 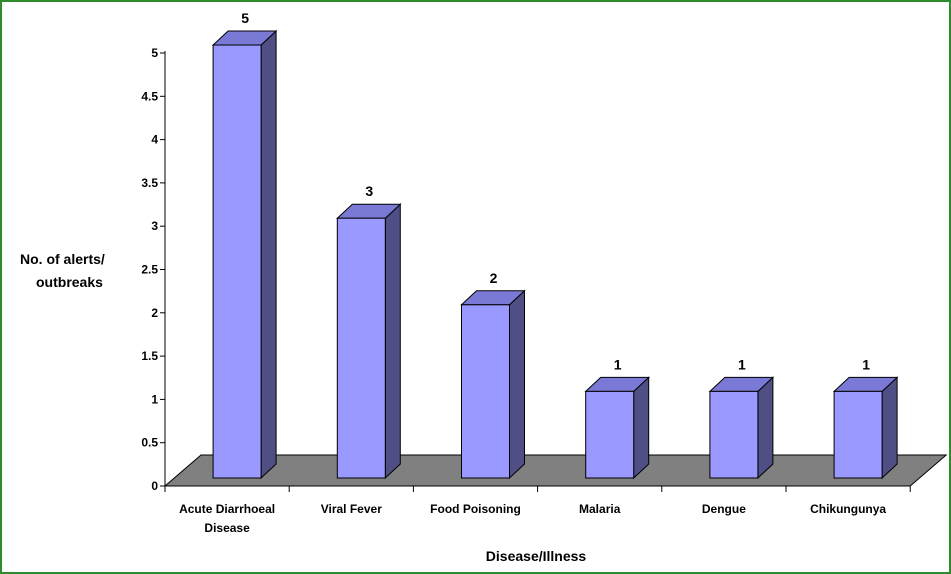 What do you see at coordinates (154, 53) in the screenshot?
I see `y-tick-label: 5` at bounding box center [154, 53].